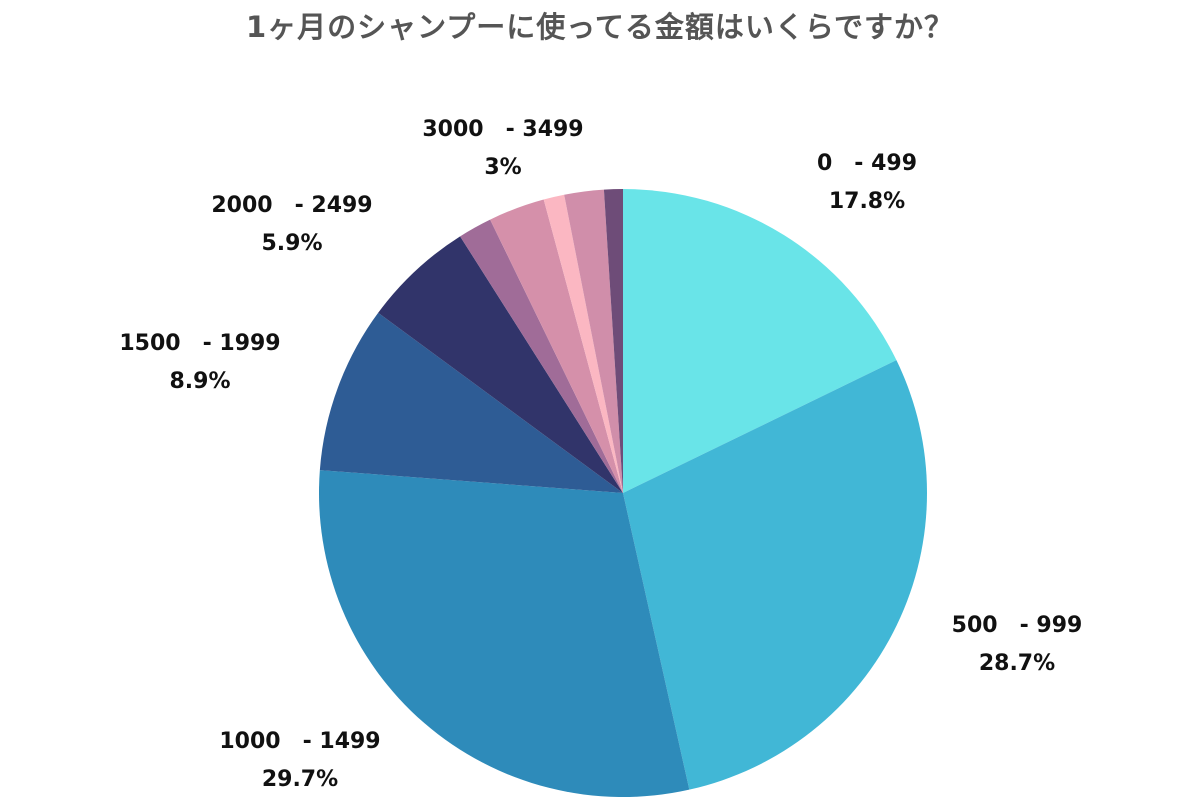 The image size is (1200, 800). What do you see at coordinates (299, 741) in the screenshot?
I see `slice-label: 1000 - 1499` at bounding box center [299, 741].